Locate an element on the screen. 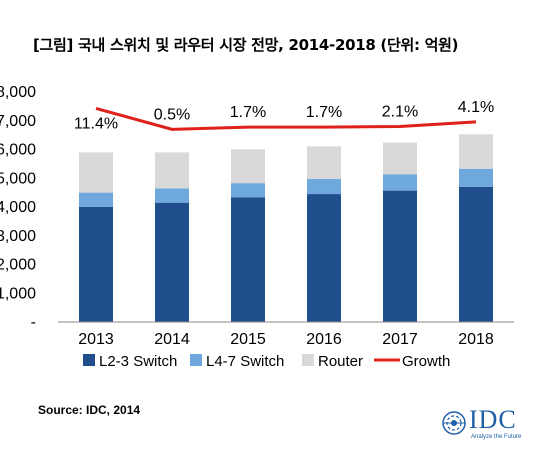 The height and width of the screenshot is (452, 534). bar-l2-3-switch-2018 is located at coordinates (476, 254).